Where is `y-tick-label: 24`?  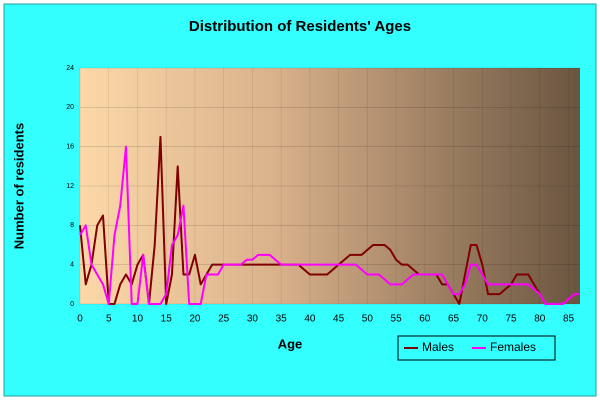 y-tick-label: 24 is located at coordinates (70, 68).